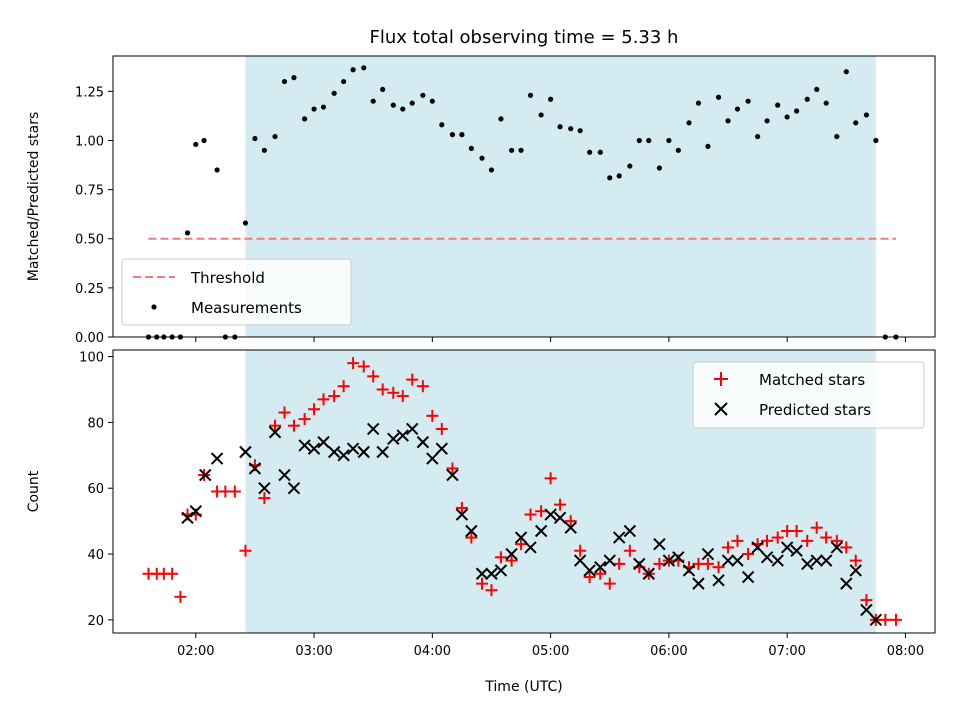 This screenshot has width=960, height=720. Describe the element at coordinates (227, 278) in the screenshot. I see `legend-threshold-label: Threshold` at that location.